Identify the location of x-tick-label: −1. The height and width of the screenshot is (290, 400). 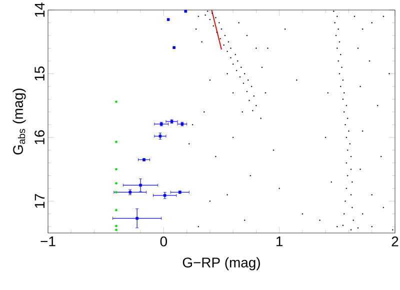
(48, 241).